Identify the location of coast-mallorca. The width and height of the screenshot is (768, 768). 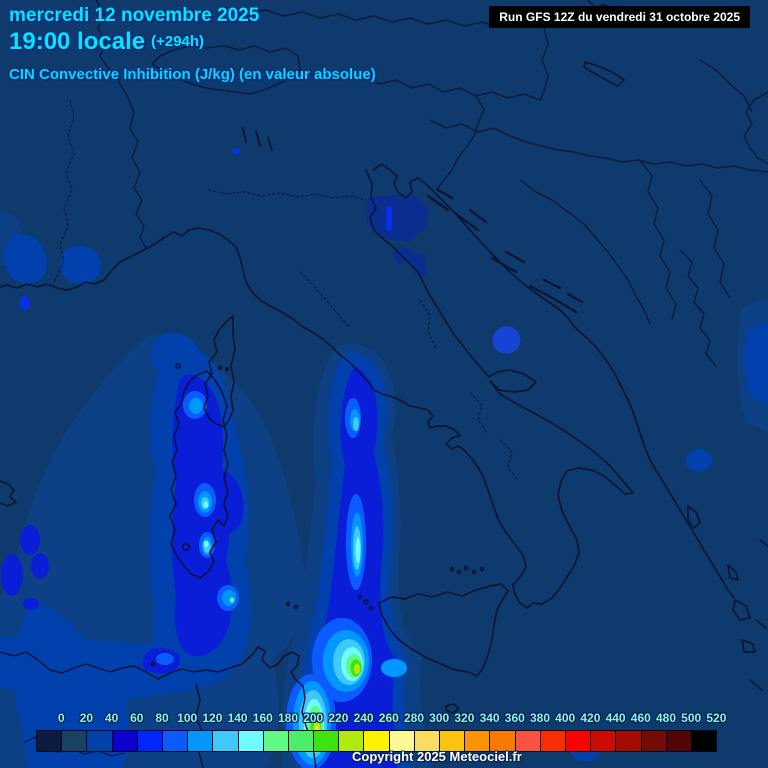
(8, 493).